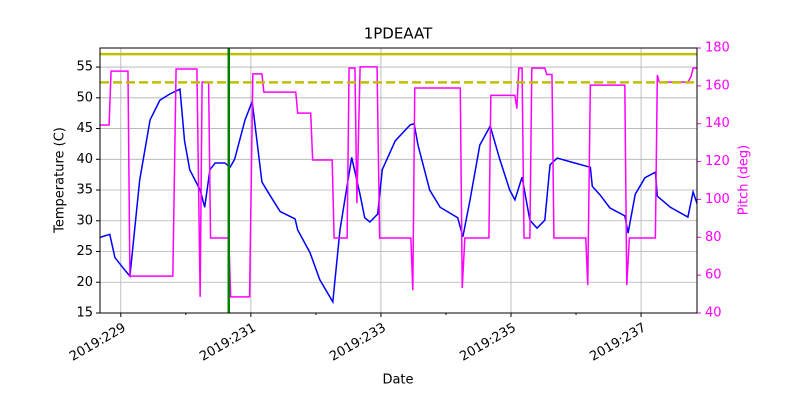 This screenshot has width=800, height=404. I want to click on y-tick-label: 15, so click(84, 313).